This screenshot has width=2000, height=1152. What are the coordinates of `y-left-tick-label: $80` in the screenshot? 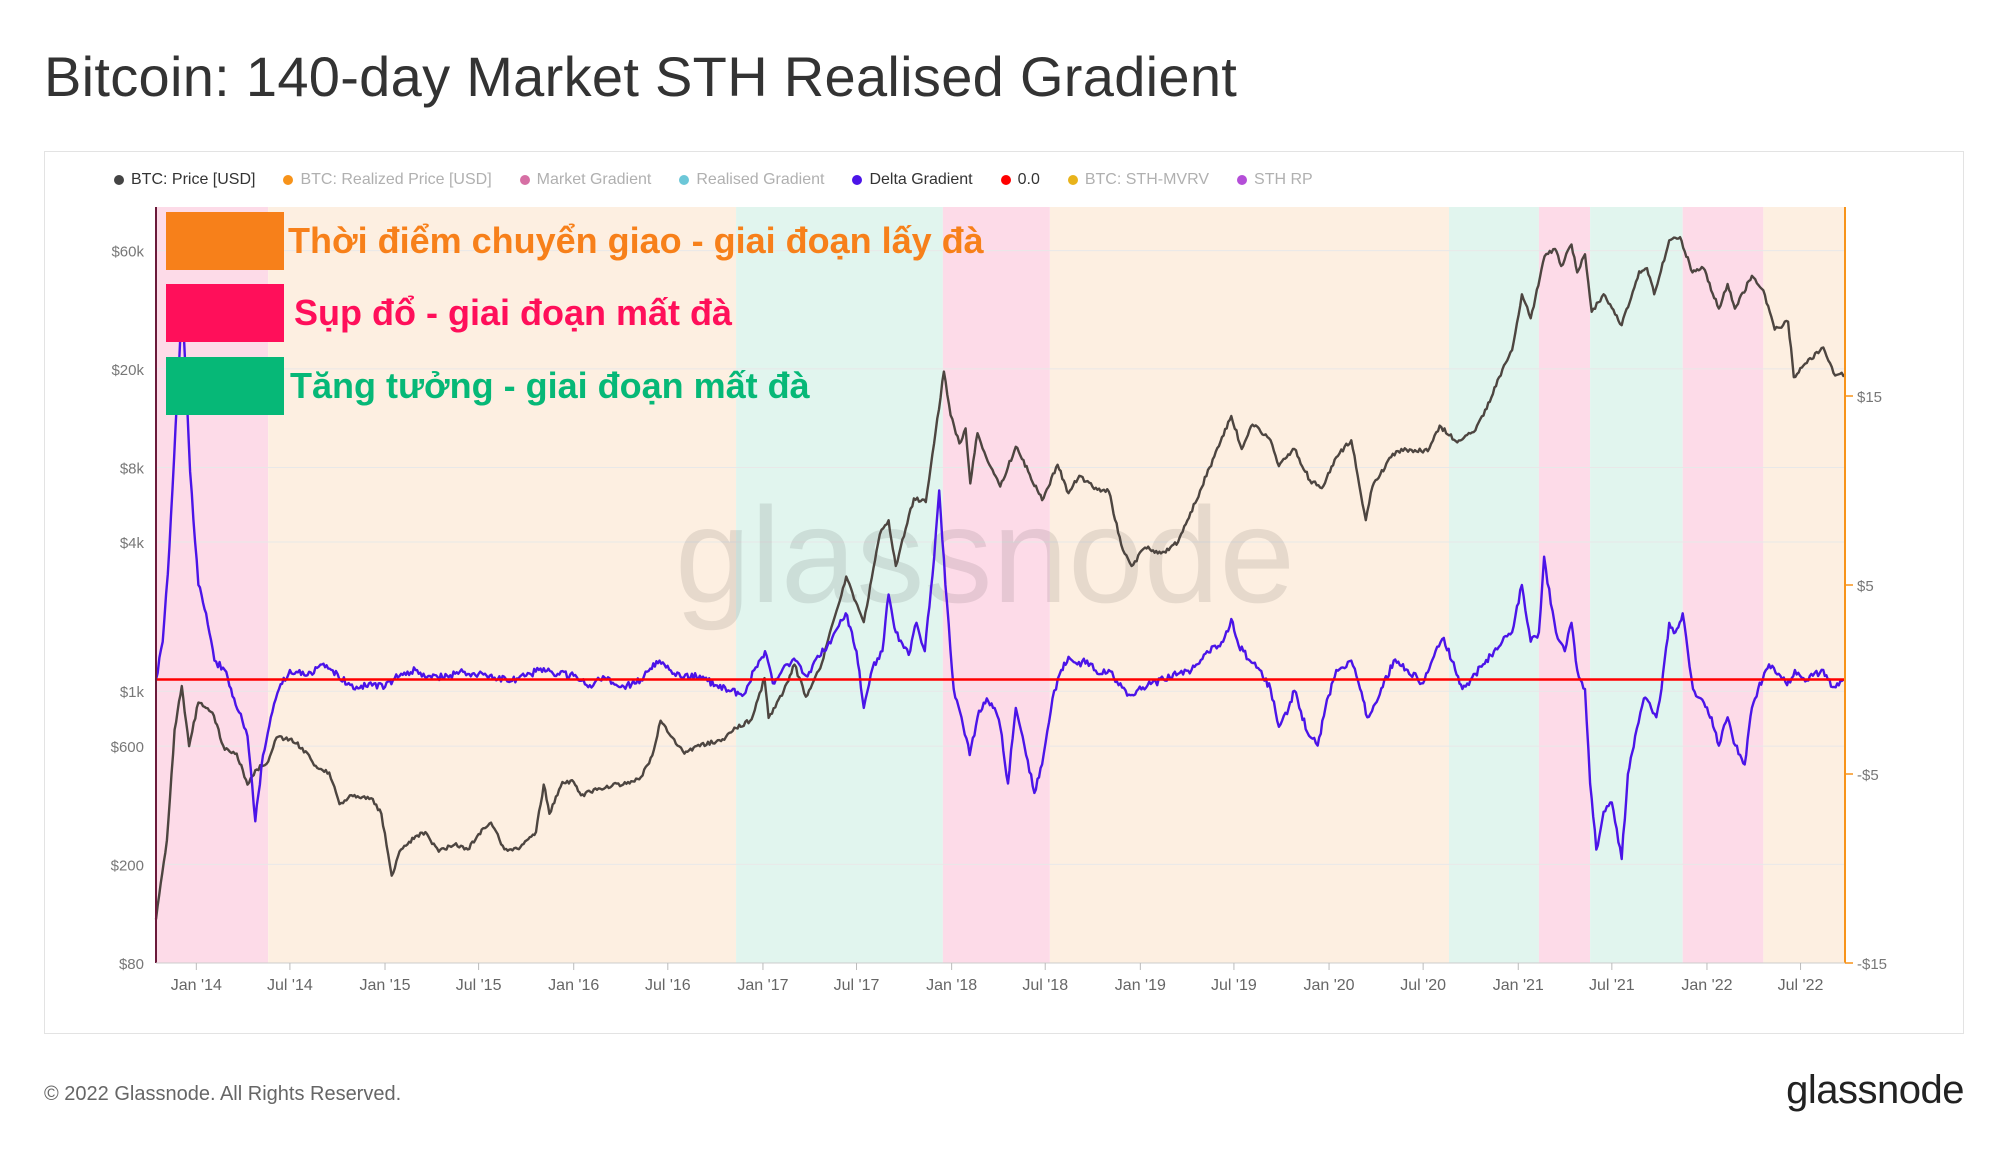 It's located at (131, 964).